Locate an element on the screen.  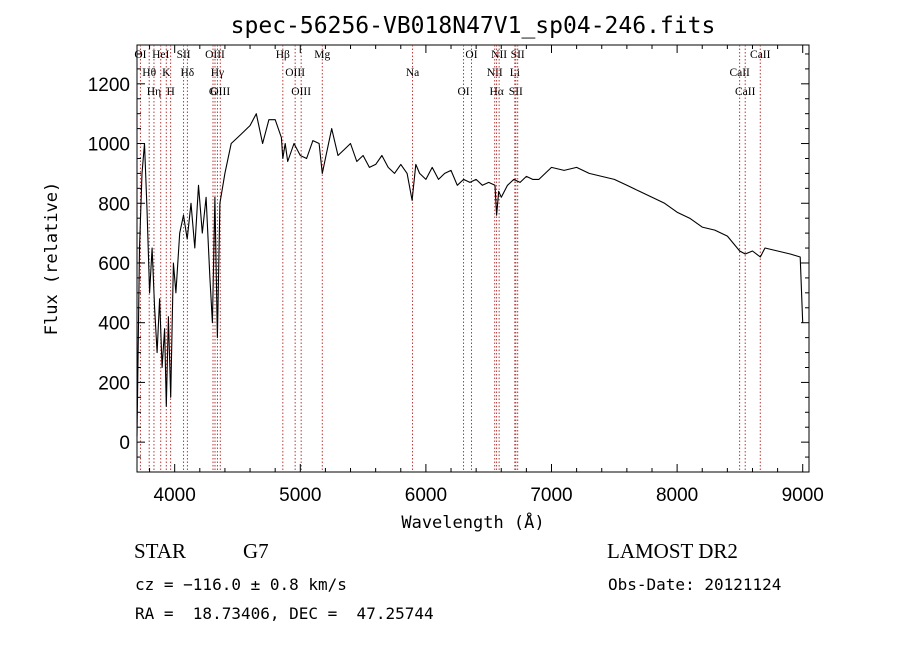
x-tick-label-8000: 8000 is located at coordinates (677, 495).